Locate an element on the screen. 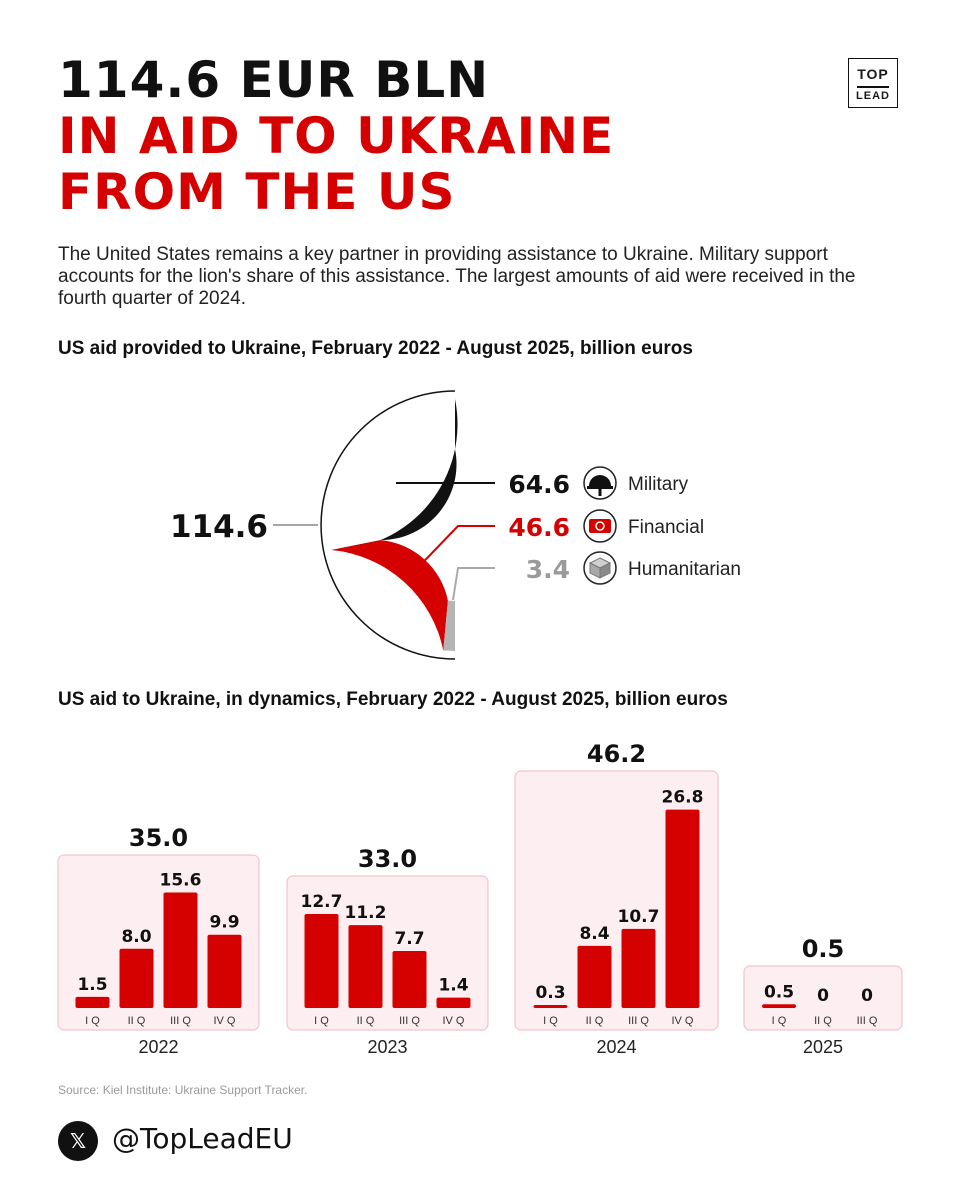  title-line-1: 114.6 EUR BLN is located at coordinates (274, 80).